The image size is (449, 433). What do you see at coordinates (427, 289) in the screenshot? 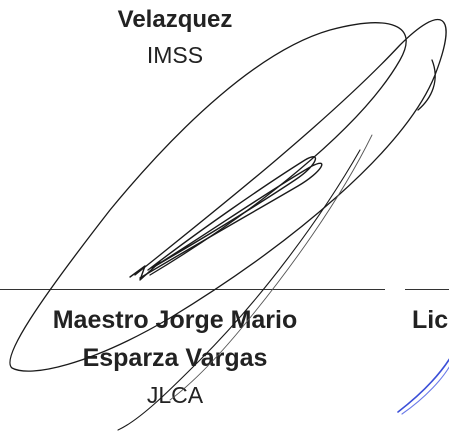
I see `signature-line-right` at bounding box center [427, 289].